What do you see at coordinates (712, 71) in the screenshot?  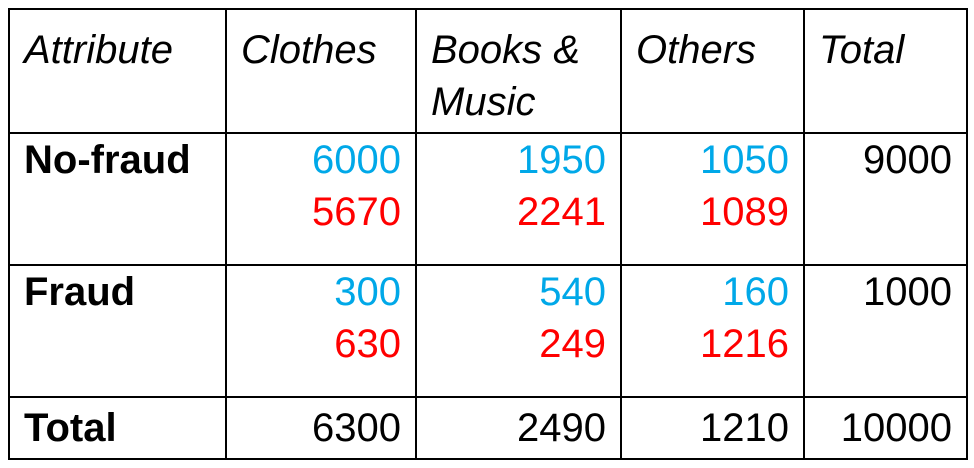 I see `header-others: Others` at bounding box center [712, 71].